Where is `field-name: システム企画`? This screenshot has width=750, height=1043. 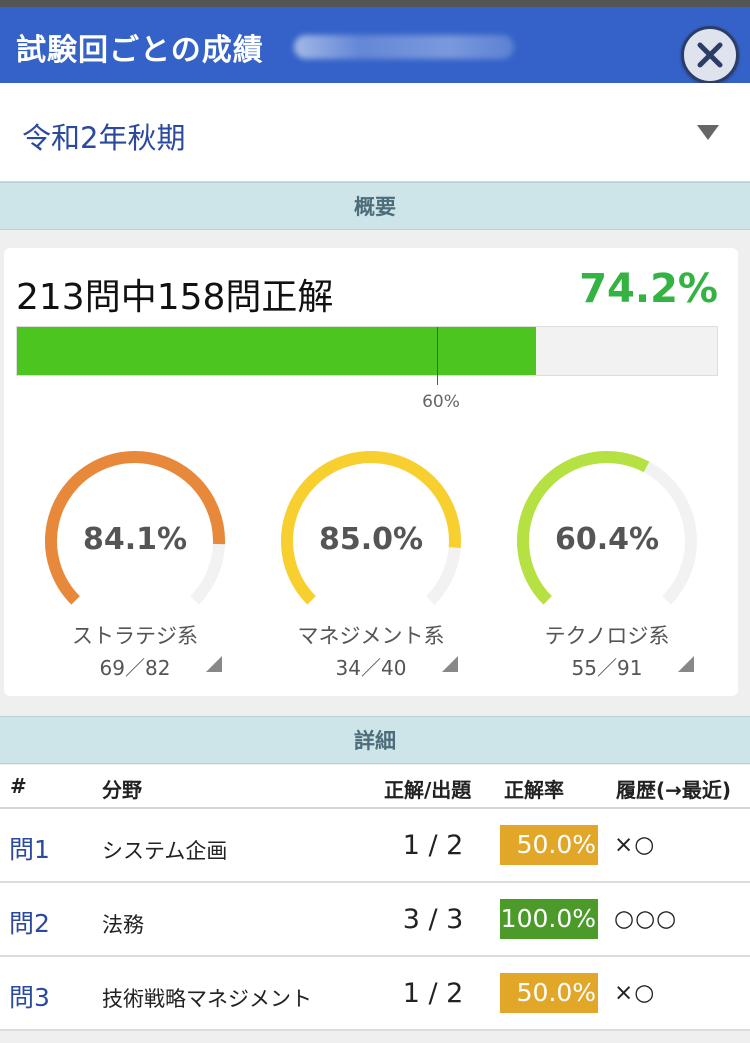
field-name: システム企画 is located at coordinates (165, 851).